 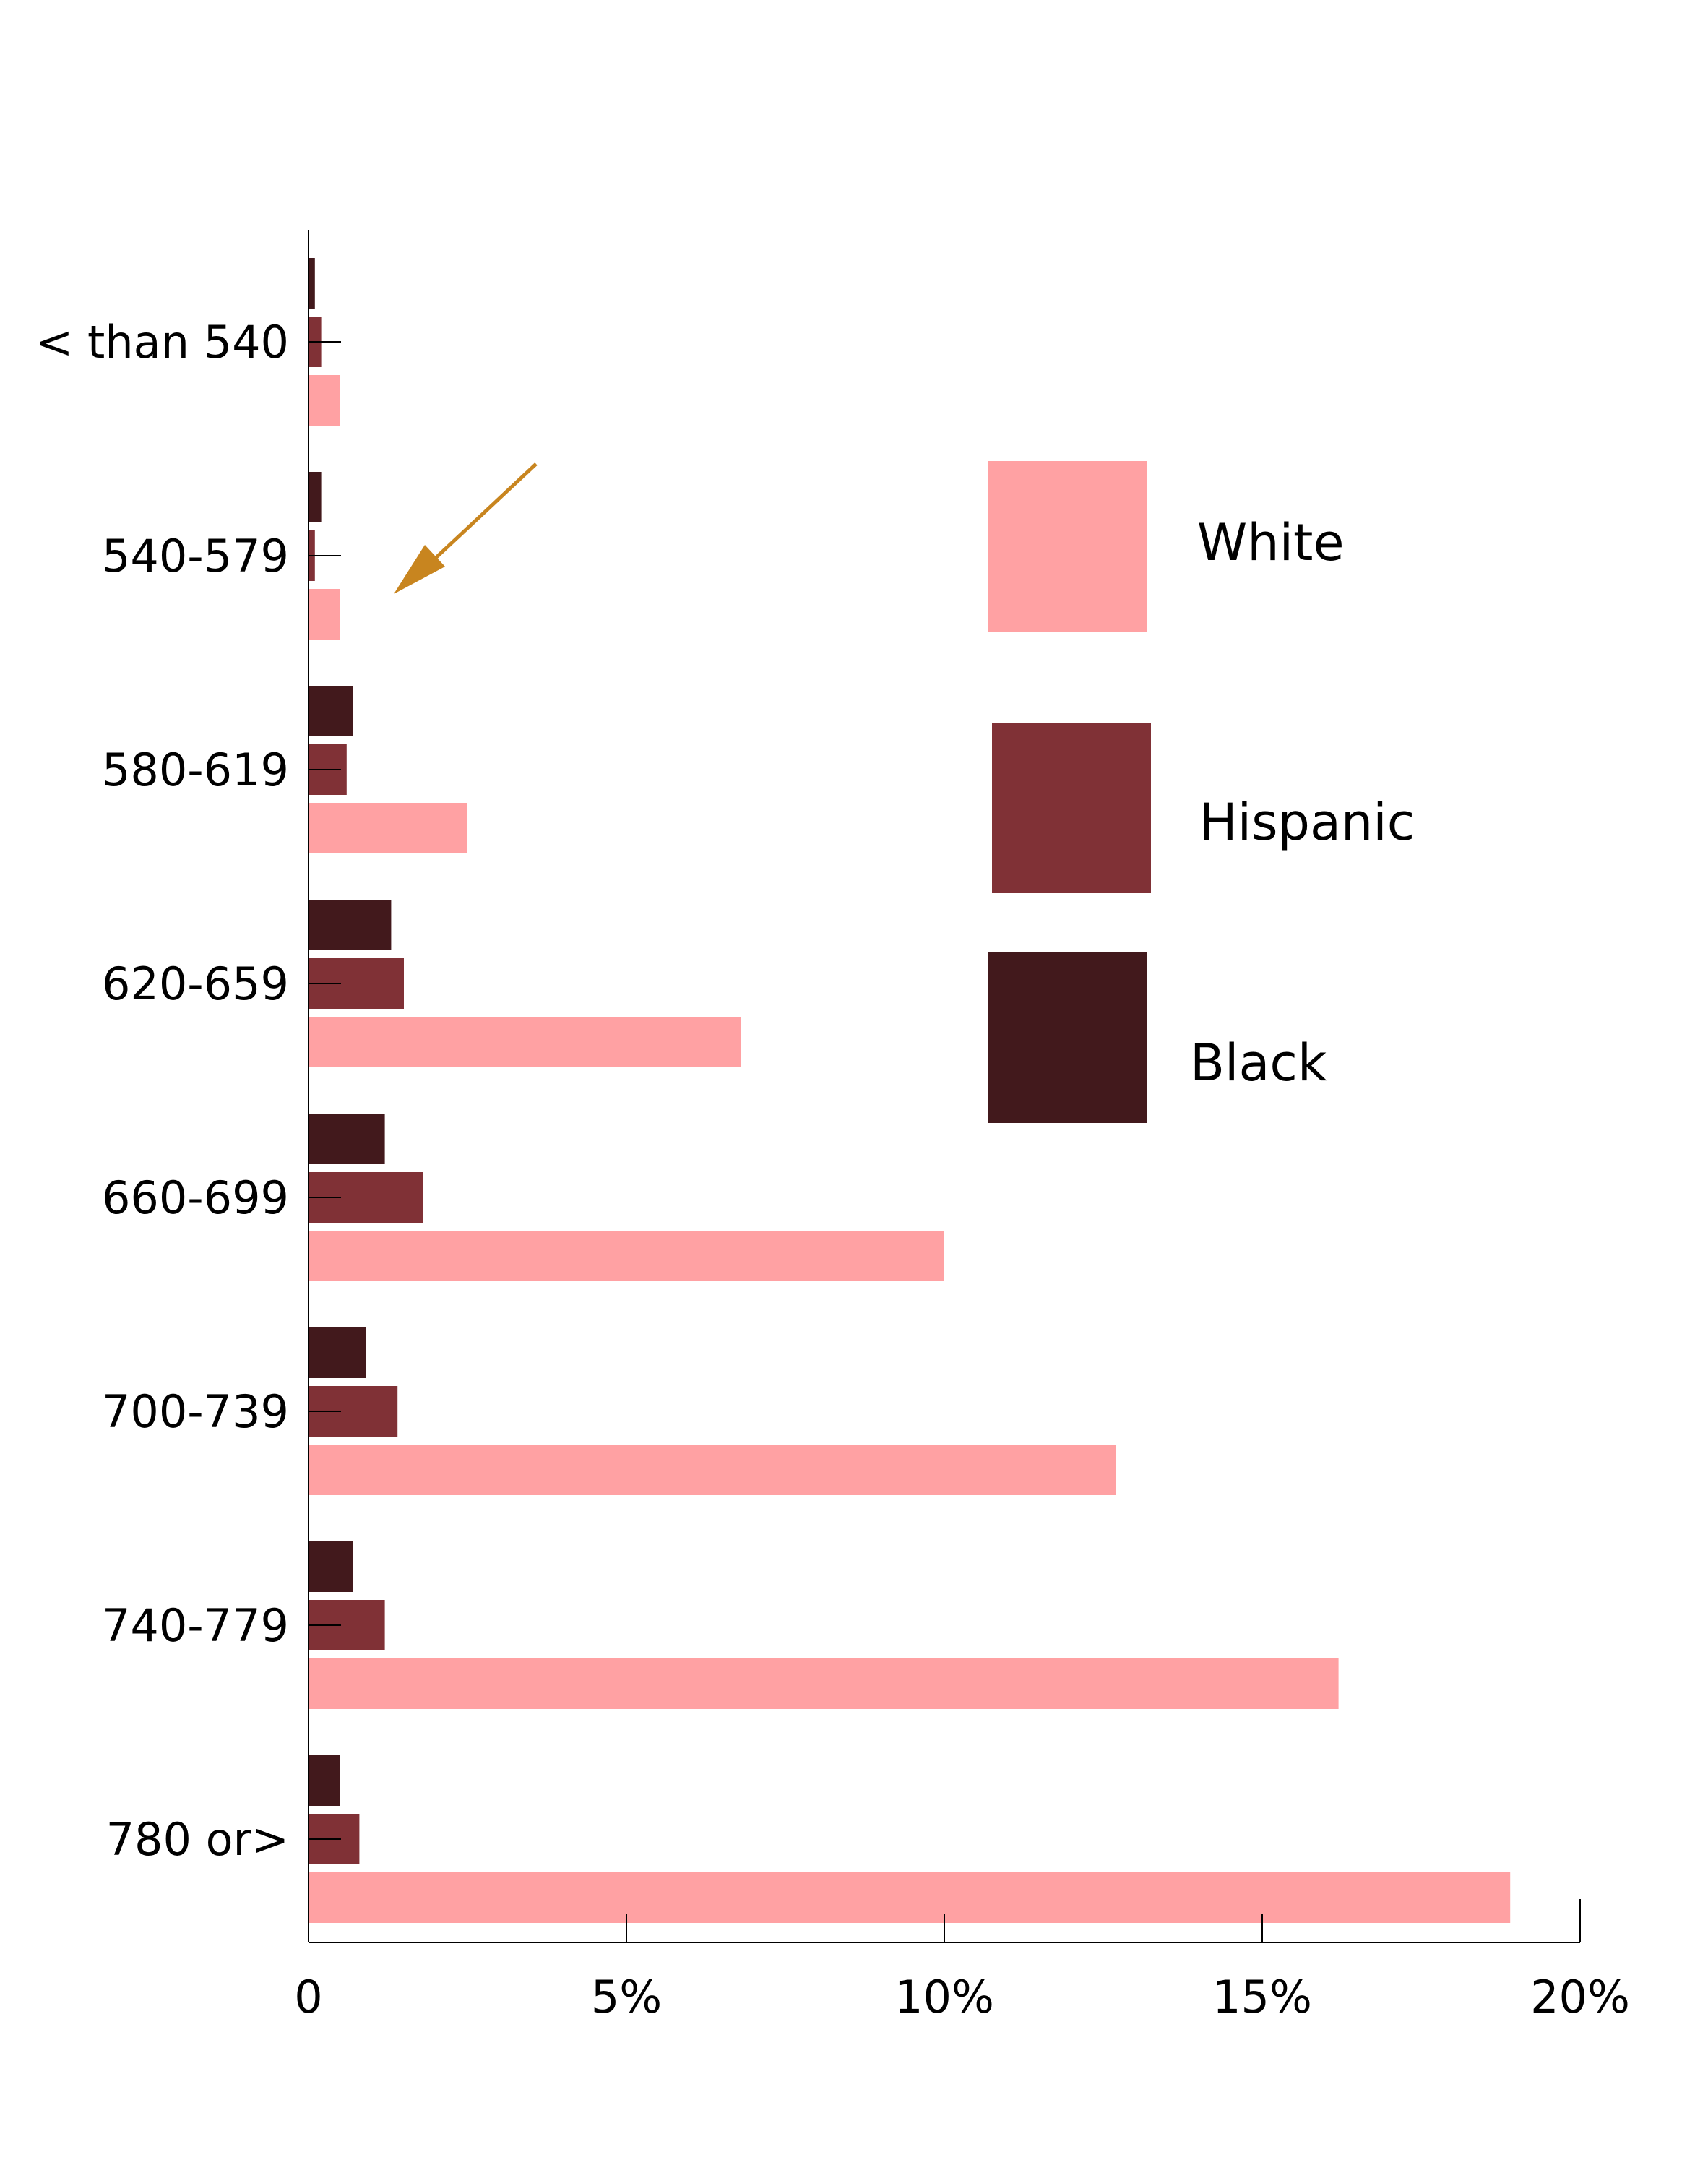 I want to click on y-tick-label-580-619: 580-619, so click(x=195, y=770).